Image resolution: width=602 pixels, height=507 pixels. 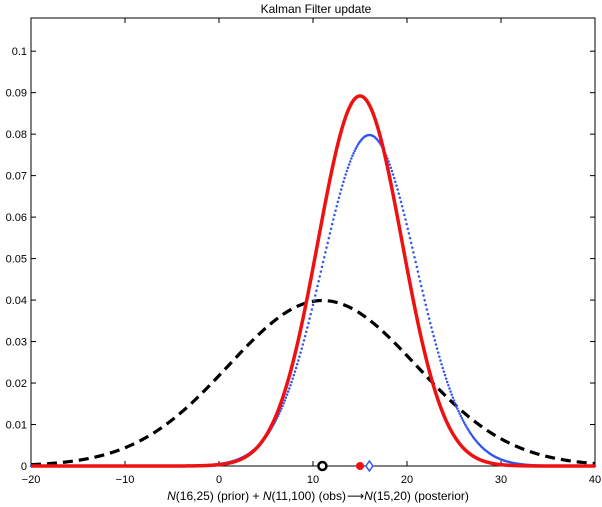 What do you see at coordinates (16, 135) in the screenshot?
I see `y-tick-label: 0.08` at bounding box center [16, 135].